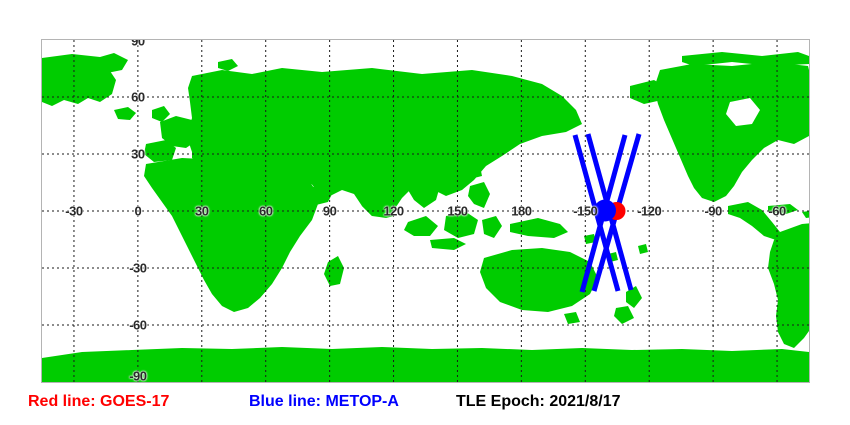 Image resolution: width=850 pixels, height=425 pixels. I want to click on lon-label: 60, so click(265, 211).